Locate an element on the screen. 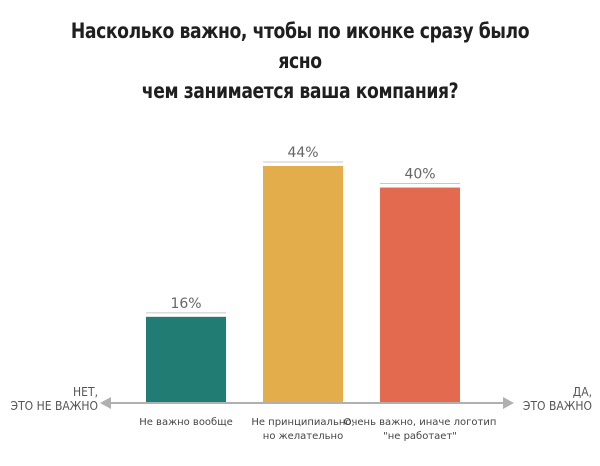 The width and height of the screenshot is (600, 466). category-label-3-line-2: "не работает" is located at coordinates (420, 436).